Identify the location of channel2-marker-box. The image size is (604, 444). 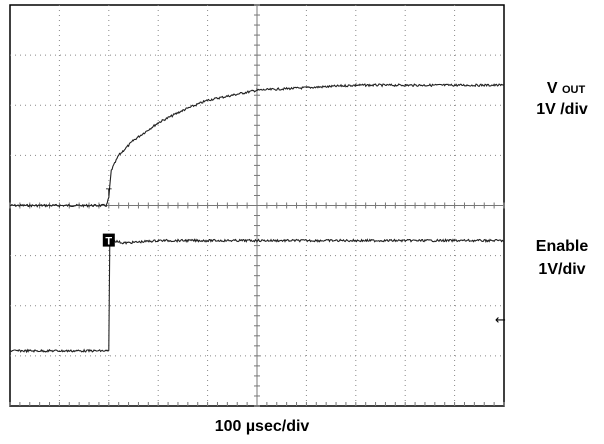
(108, 240).